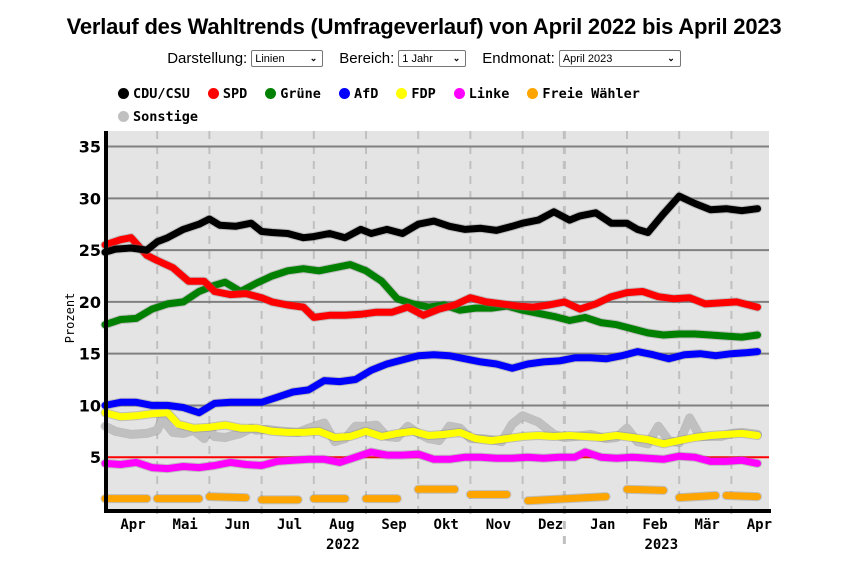  I want to click on darstellung-label: Darstellung:, so click(207, 58).